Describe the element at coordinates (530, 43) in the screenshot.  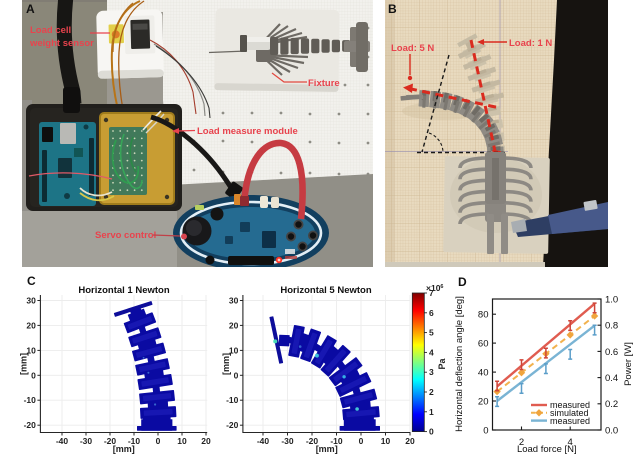
I see `svg-text: Load: 1 N` at that location.